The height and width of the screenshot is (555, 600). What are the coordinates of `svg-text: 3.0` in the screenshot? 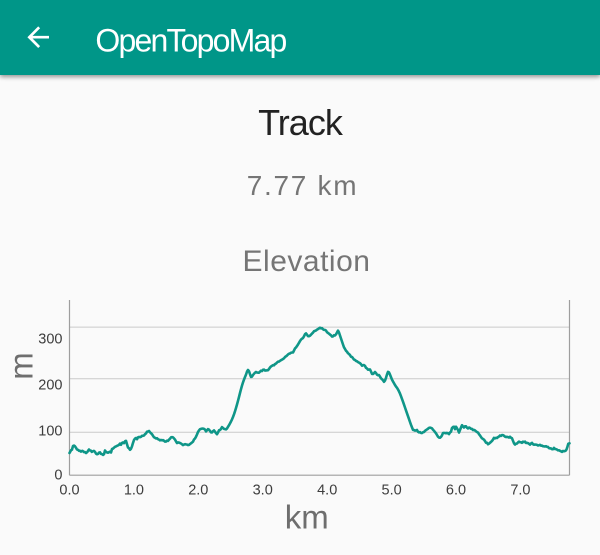 It's located at (263, 491).